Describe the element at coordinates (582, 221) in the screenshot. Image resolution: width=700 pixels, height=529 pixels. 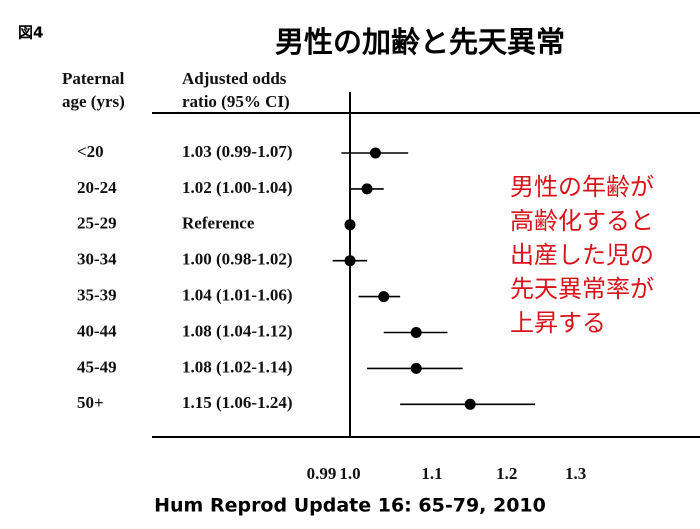
I see `annotation: 高齢化すると` at that location.